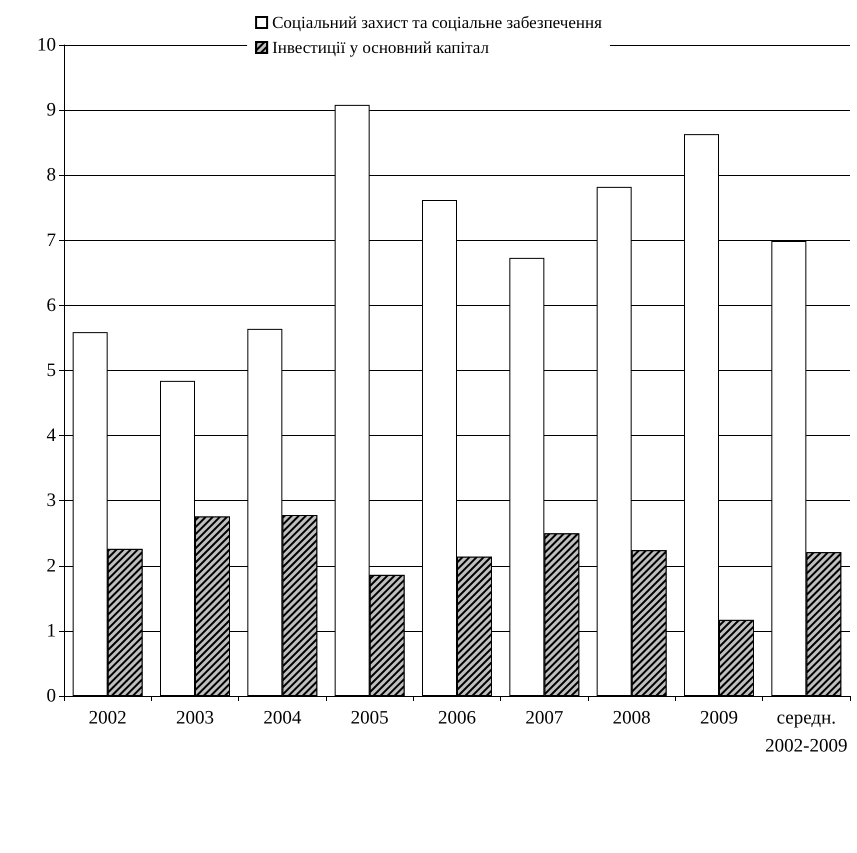  Describe the element at coordinates (51, 240) in the screenshot. I see `y-tick-label: 7` at that location.